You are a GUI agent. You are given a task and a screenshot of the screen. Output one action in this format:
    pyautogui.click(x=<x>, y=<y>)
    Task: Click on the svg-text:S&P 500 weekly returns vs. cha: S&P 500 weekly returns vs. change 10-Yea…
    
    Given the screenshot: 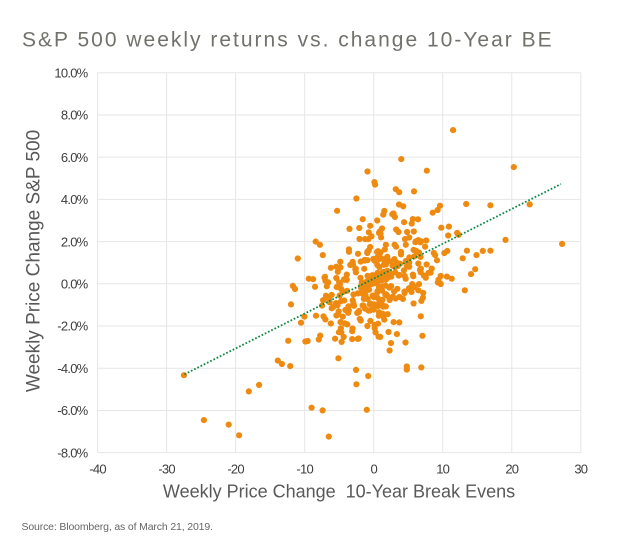 What is the action you would take?
    pyautogui.click(x=288, y=40)
    